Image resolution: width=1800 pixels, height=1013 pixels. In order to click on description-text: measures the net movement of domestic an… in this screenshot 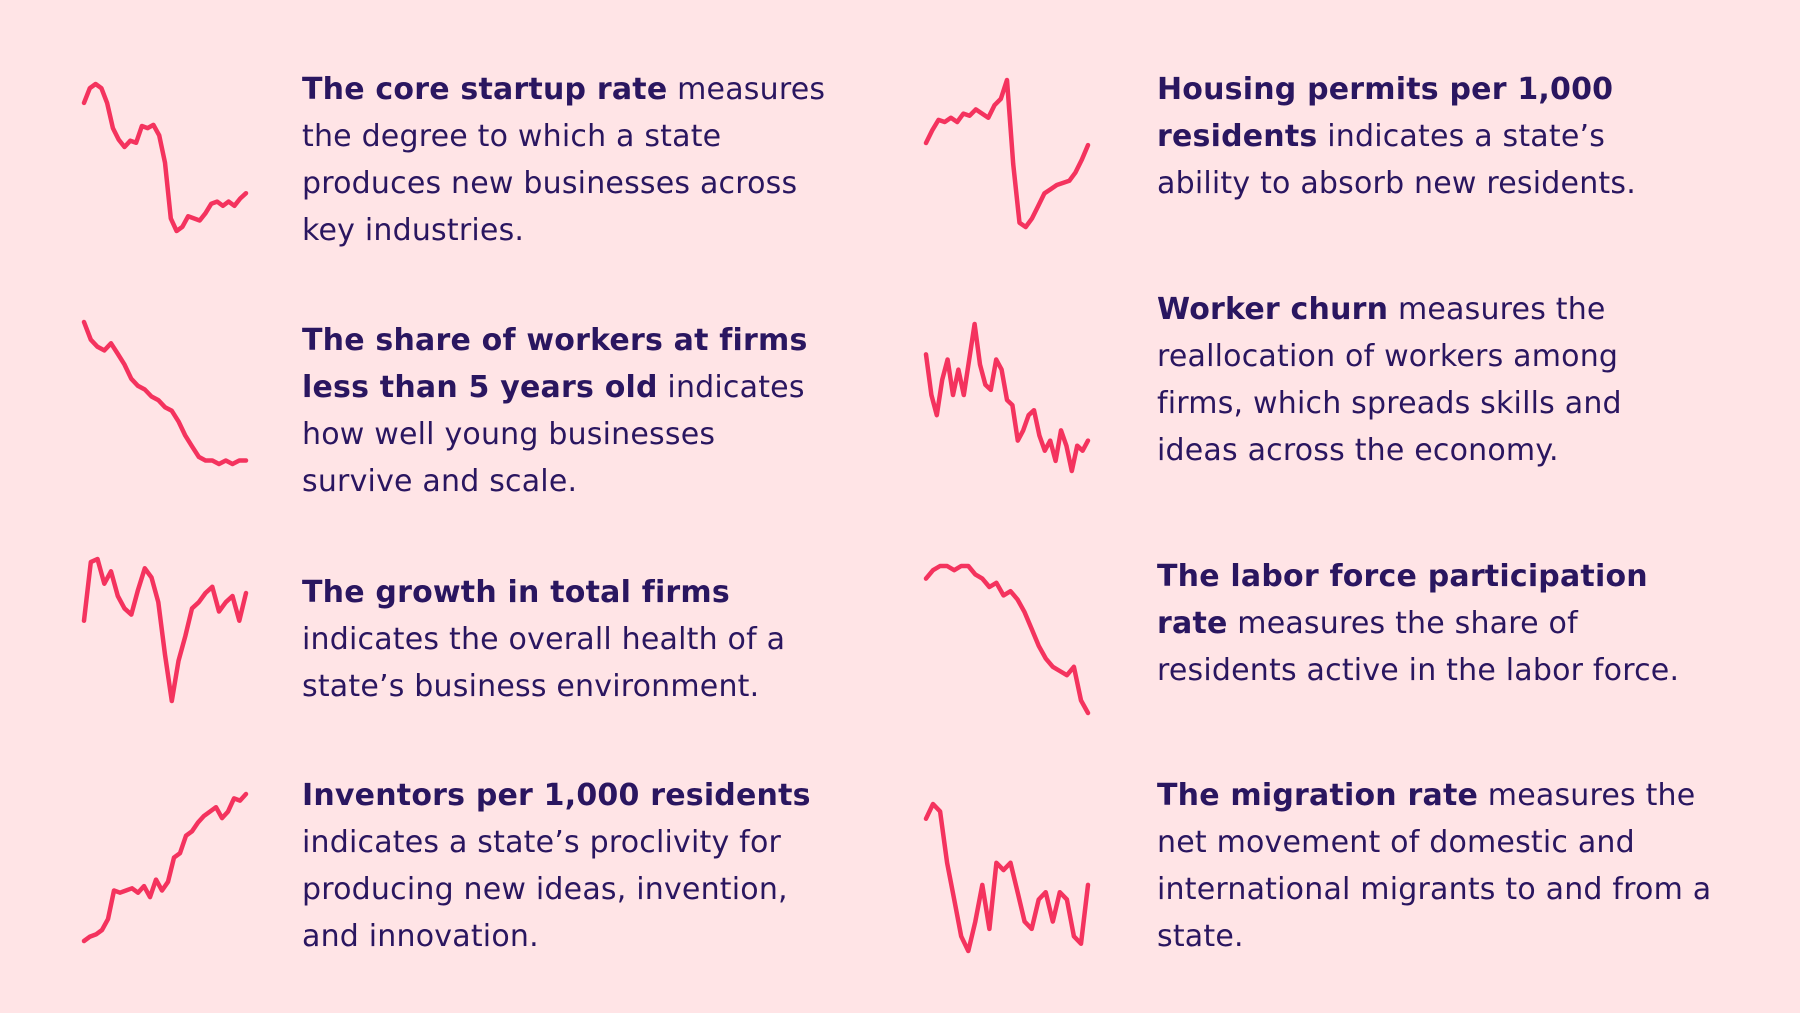, I will do `click(1434, 866)`.